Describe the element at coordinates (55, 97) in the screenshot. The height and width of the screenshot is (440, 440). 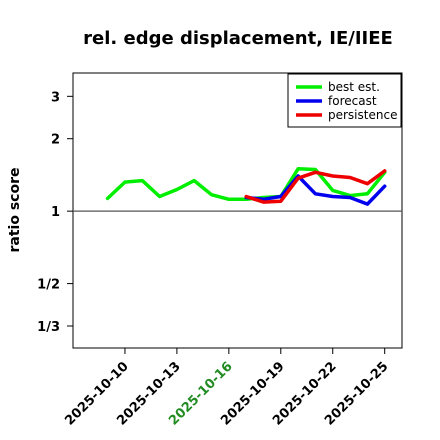
I see `y-tick-label: 3` at that location.